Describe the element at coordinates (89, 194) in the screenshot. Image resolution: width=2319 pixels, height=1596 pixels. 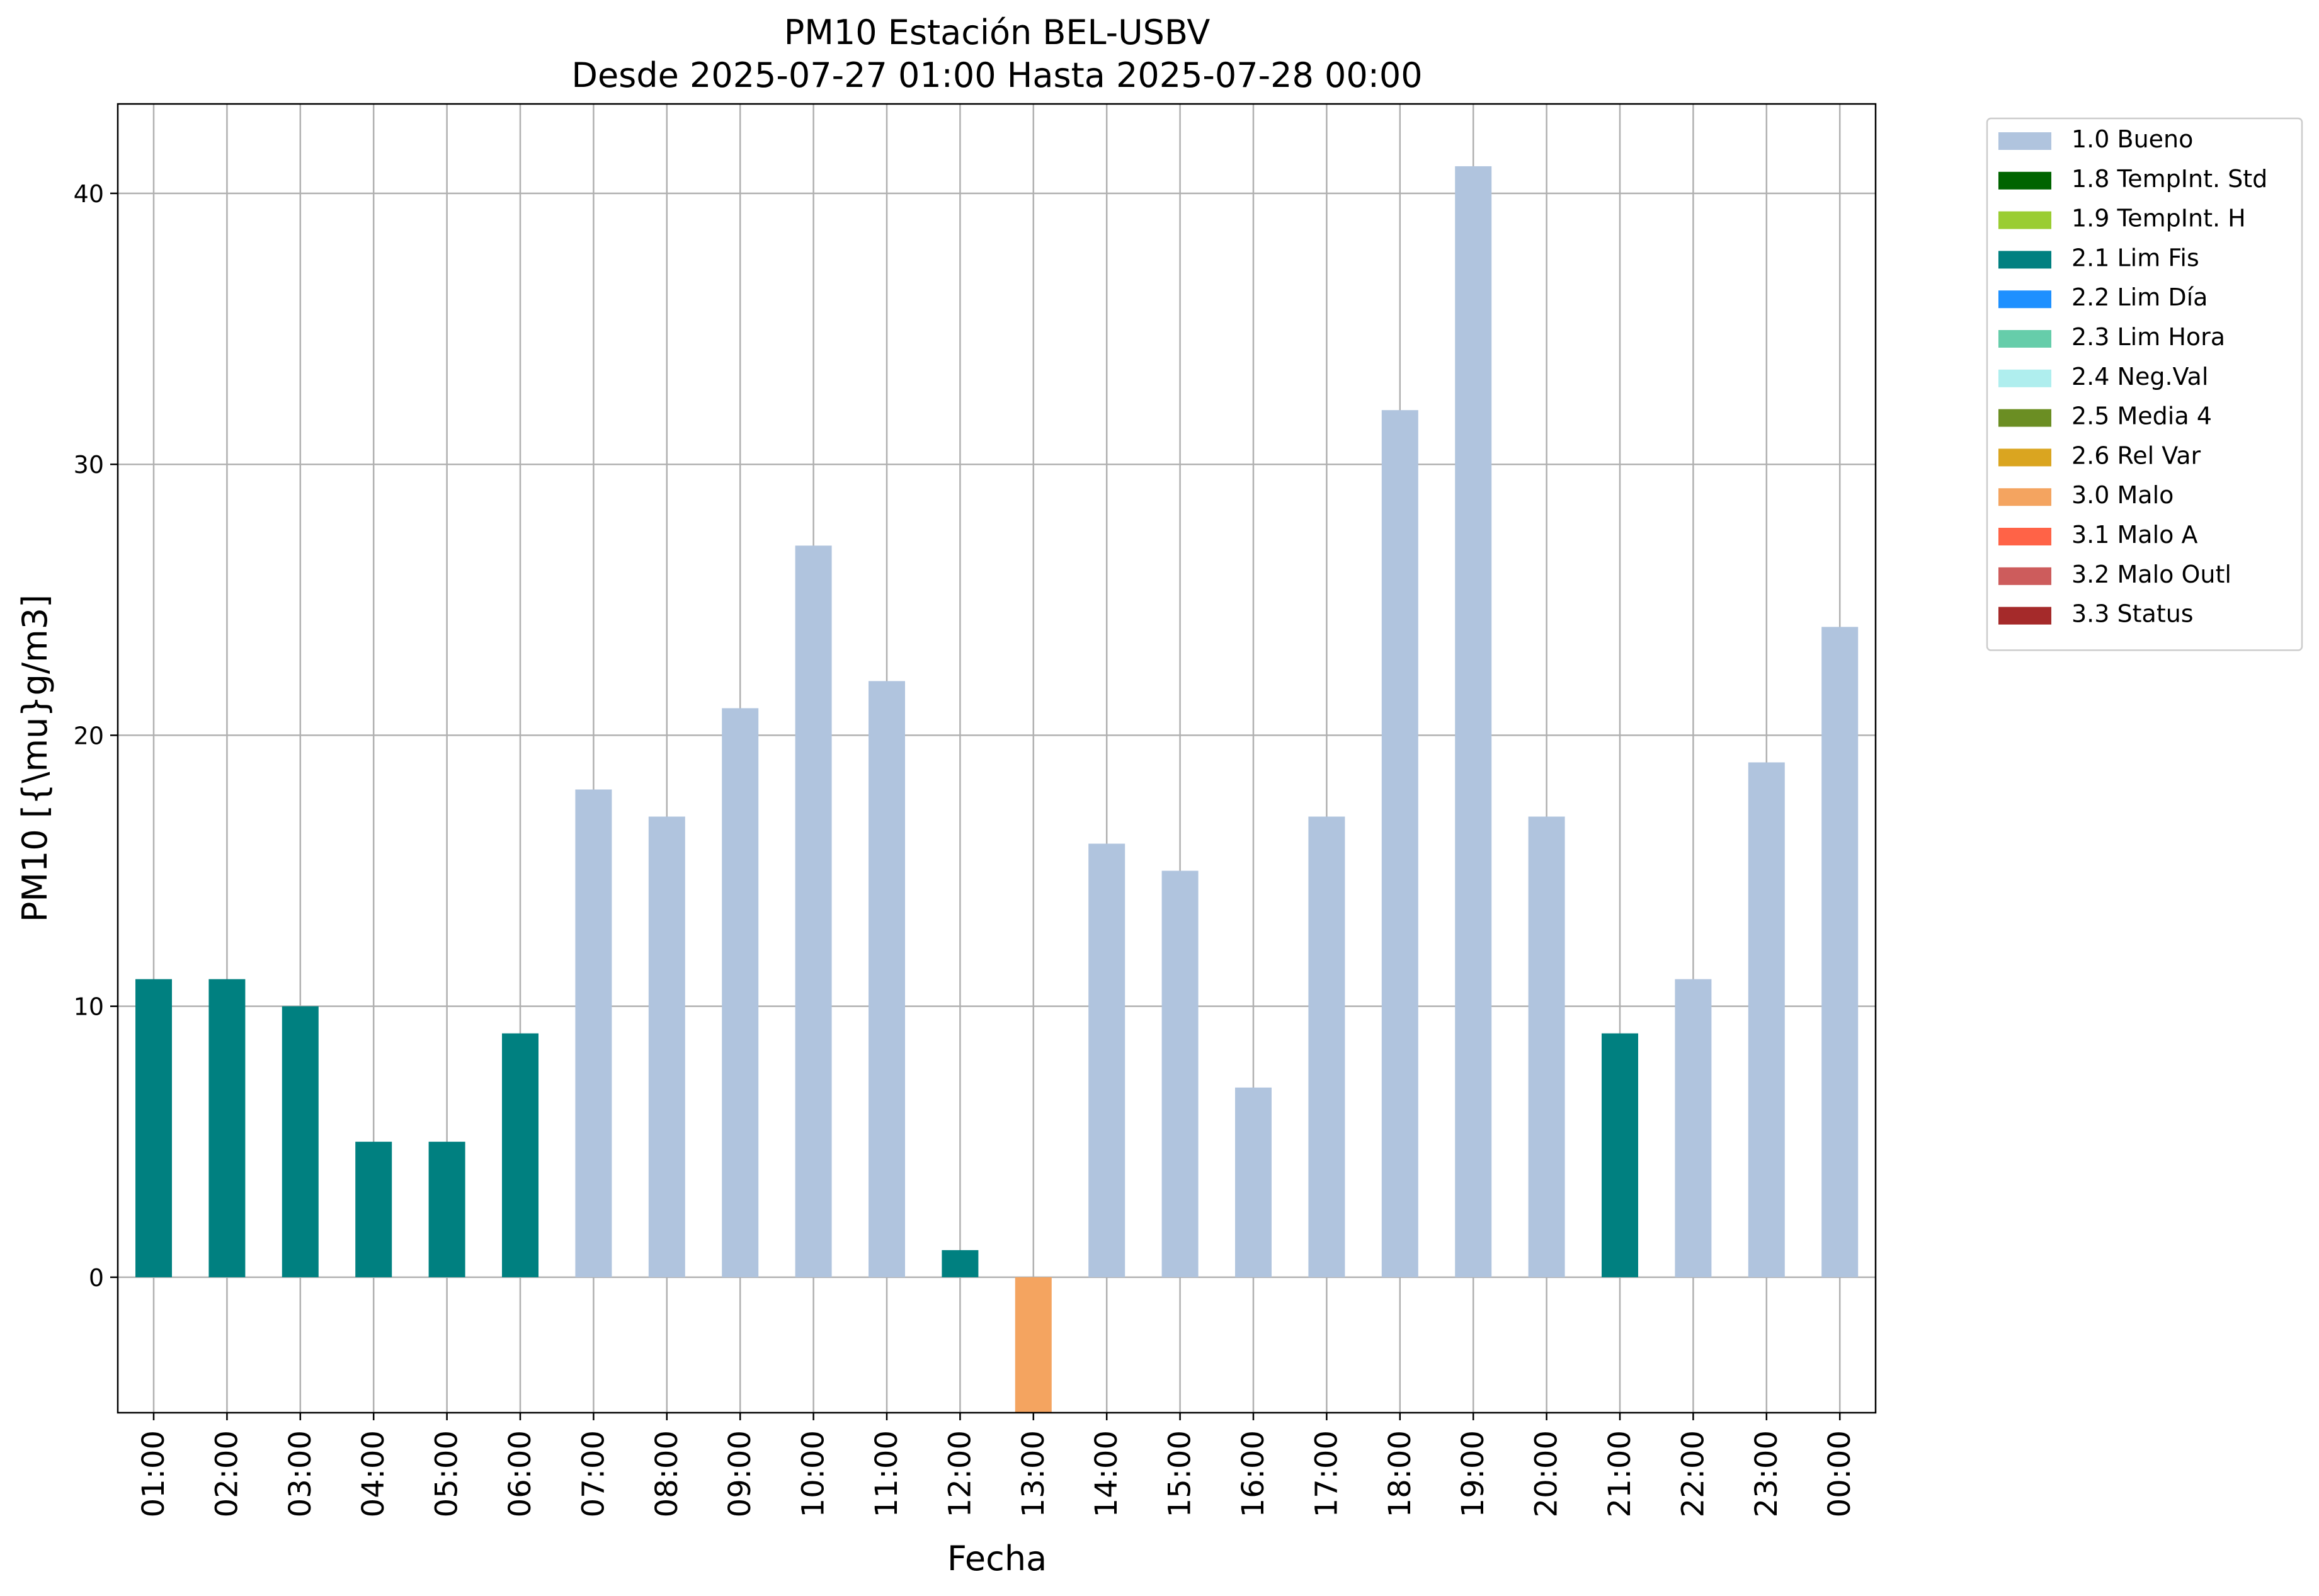
I see `y-tick-label: 40` at that location.